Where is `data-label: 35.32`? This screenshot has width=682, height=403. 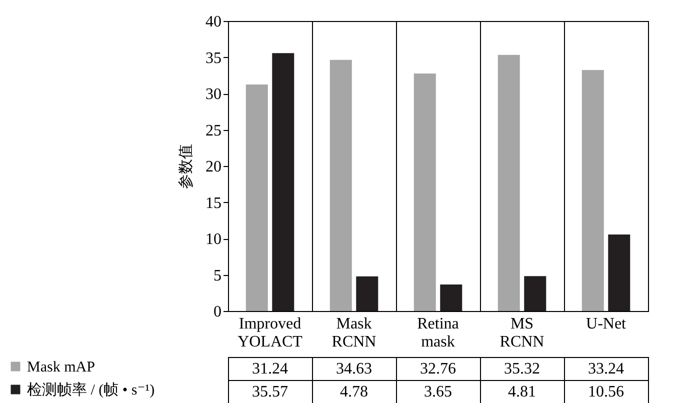
data-label: 35.32 is located at coordinates (522, 369).